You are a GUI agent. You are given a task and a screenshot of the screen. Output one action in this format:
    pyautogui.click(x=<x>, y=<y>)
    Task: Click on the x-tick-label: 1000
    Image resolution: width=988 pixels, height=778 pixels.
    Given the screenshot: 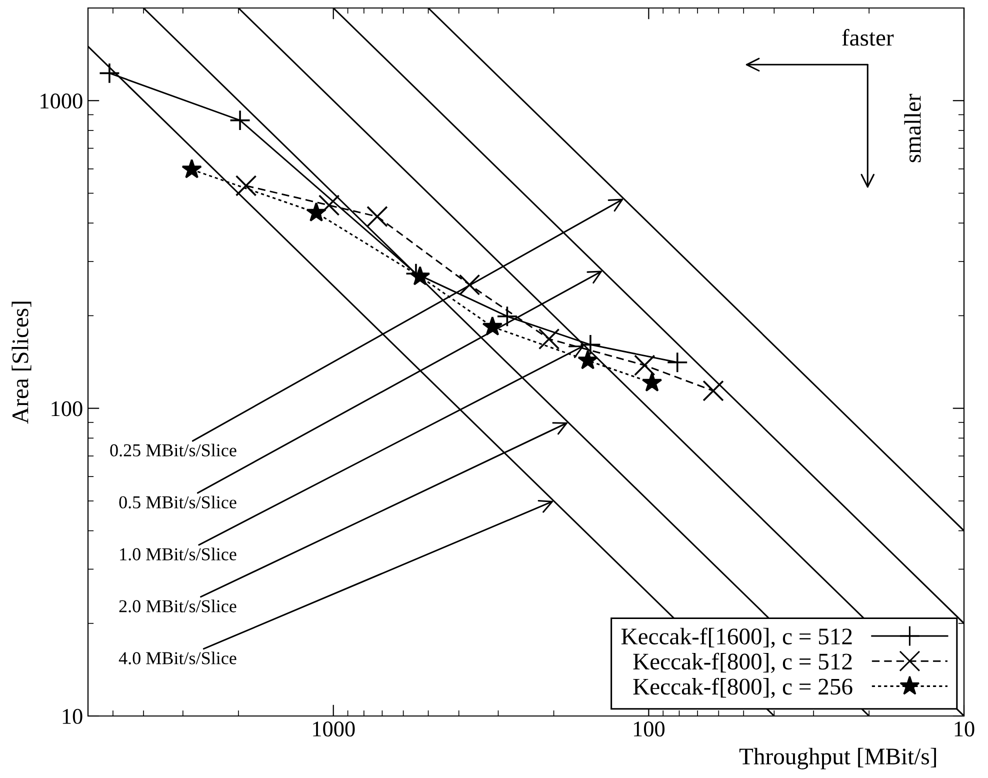 What is the action you would take?
    pyautogui.click(x=334, y=729)
    